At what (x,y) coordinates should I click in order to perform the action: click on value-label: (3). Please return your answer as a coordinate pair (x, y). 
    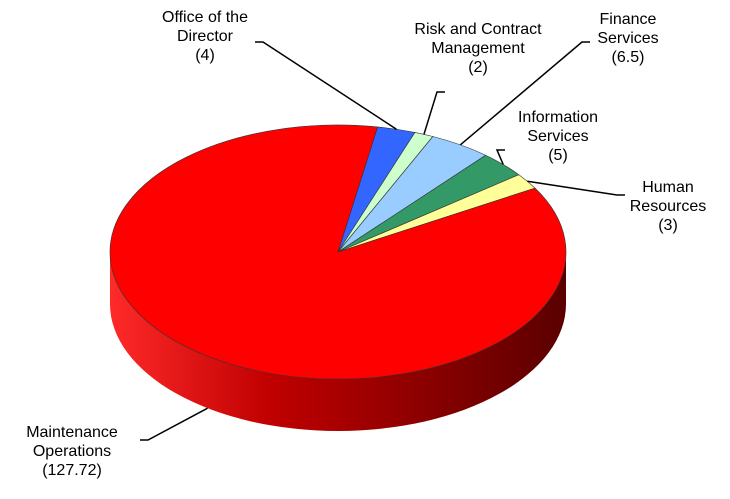
    Looking at the image, I should click on (668, 225).